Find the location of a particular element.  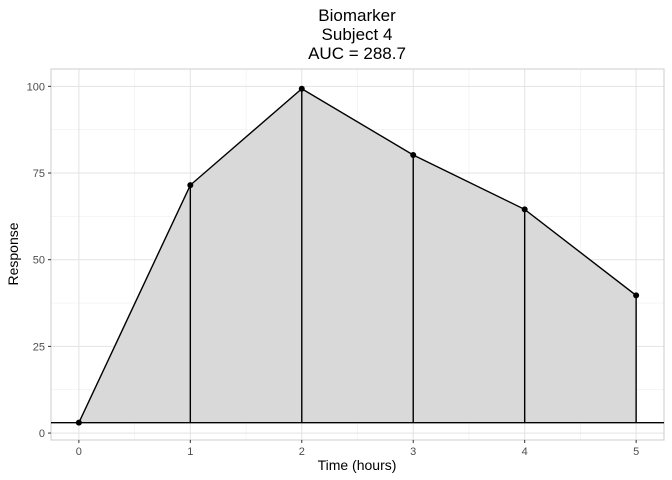

title-line-3: AUC = 288.7 is located at coordinates (357, 53).